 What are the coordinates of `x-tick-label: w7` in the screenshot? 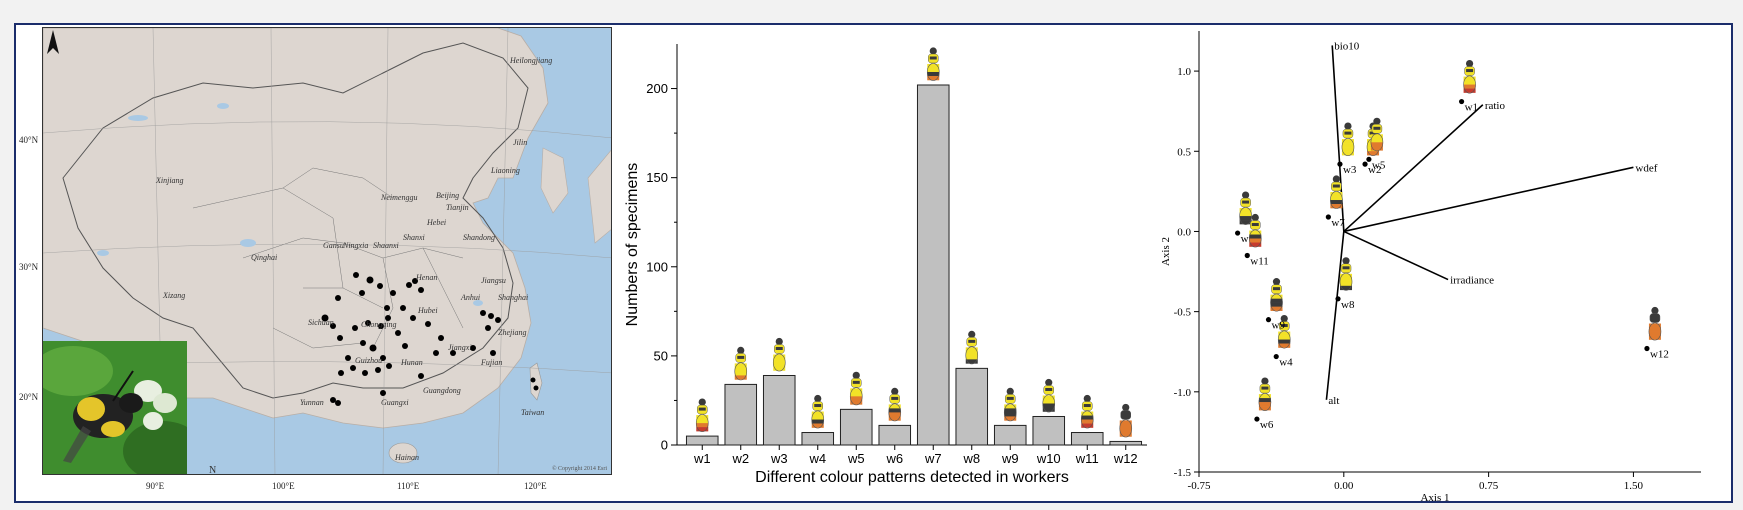 It's located at (933, 458).